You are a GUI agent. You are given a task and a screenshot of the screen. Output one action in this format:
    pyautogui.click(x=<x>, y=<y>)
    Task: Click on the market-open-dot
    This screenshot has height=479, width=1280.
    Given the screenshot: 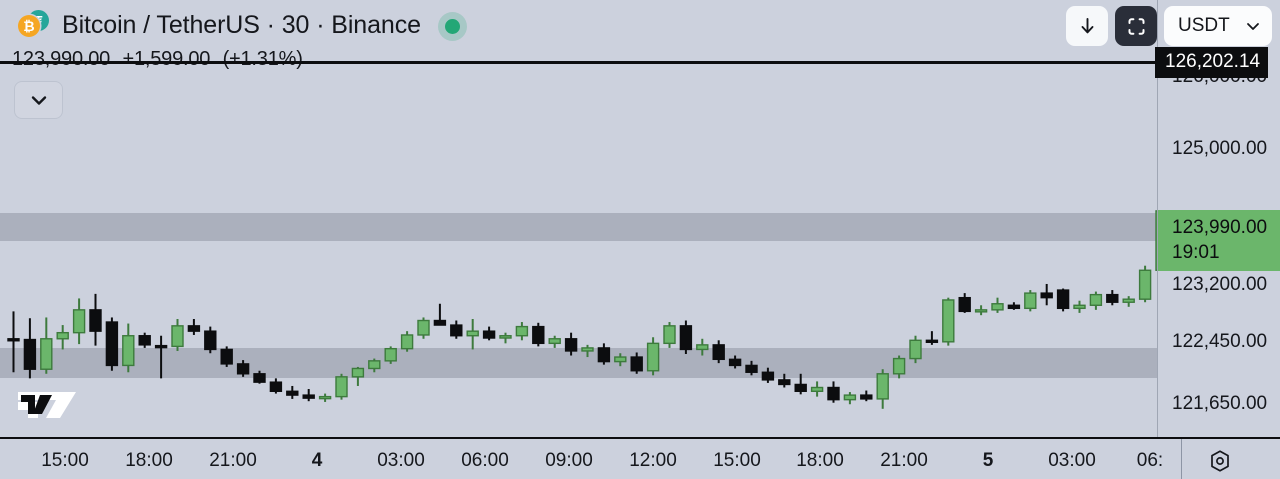 What is the action you would take?
    pyautogui.click(x=452, y=26)
    